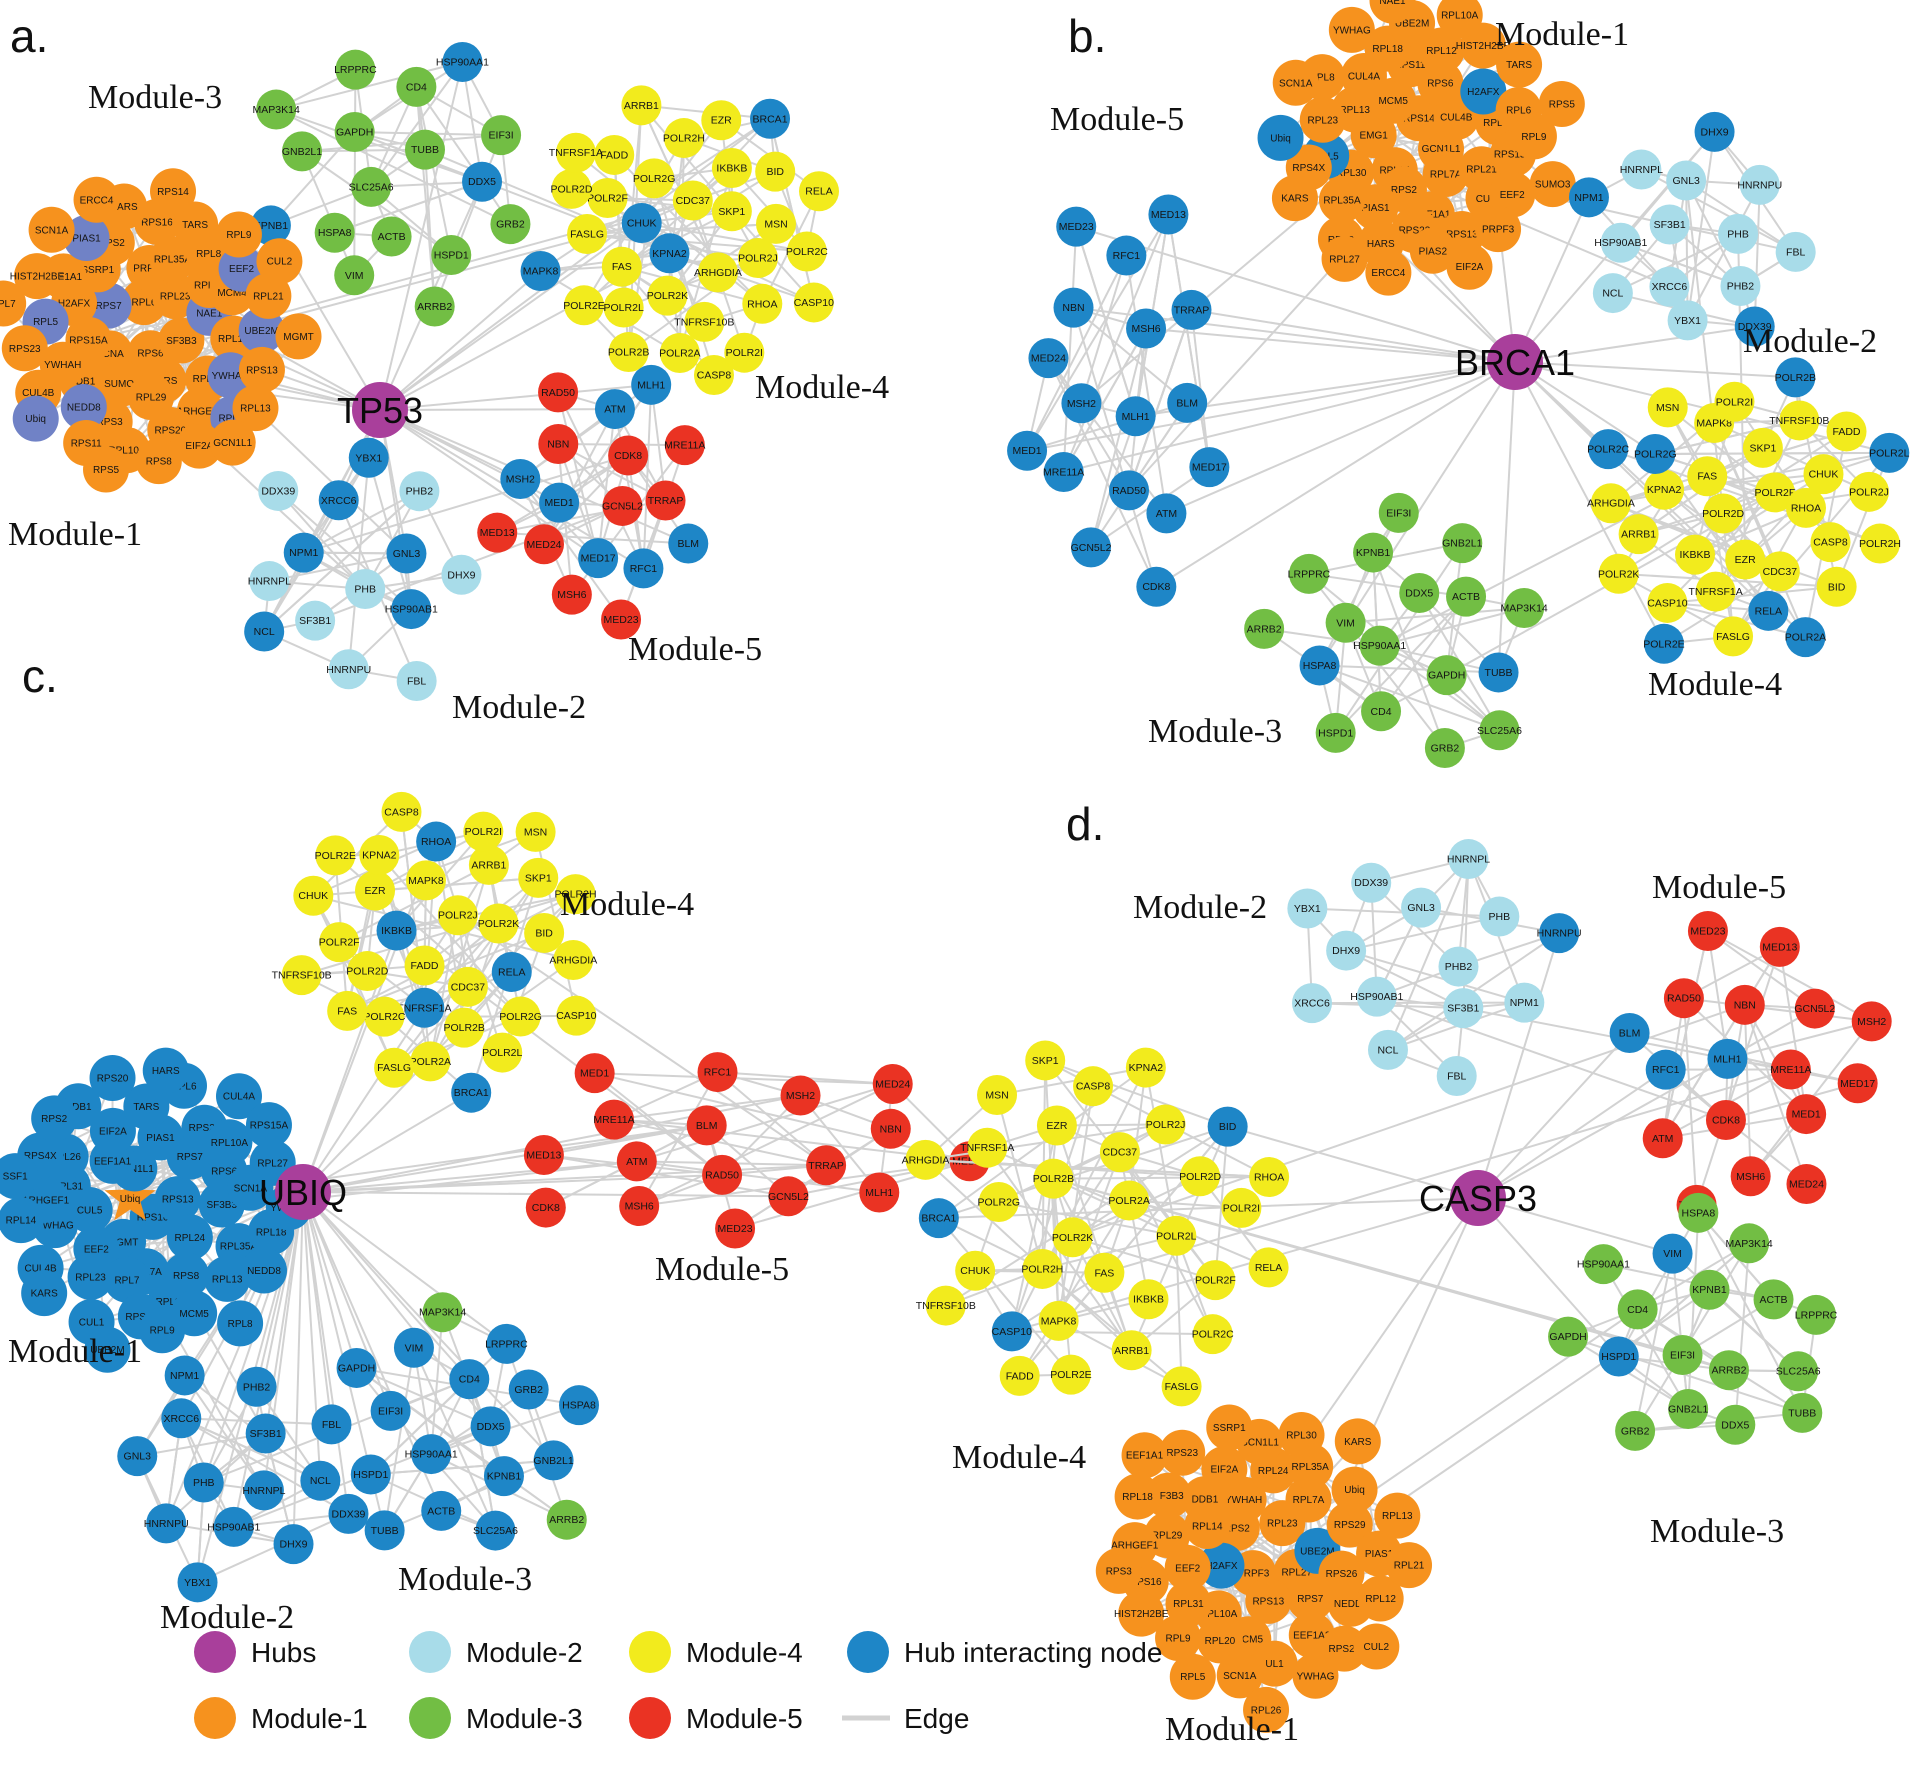 The image size is (1923, 1775). Describe the element at coordinates (504, 1477) in the screenshot. I see `node-label: KPNB1` at that location.